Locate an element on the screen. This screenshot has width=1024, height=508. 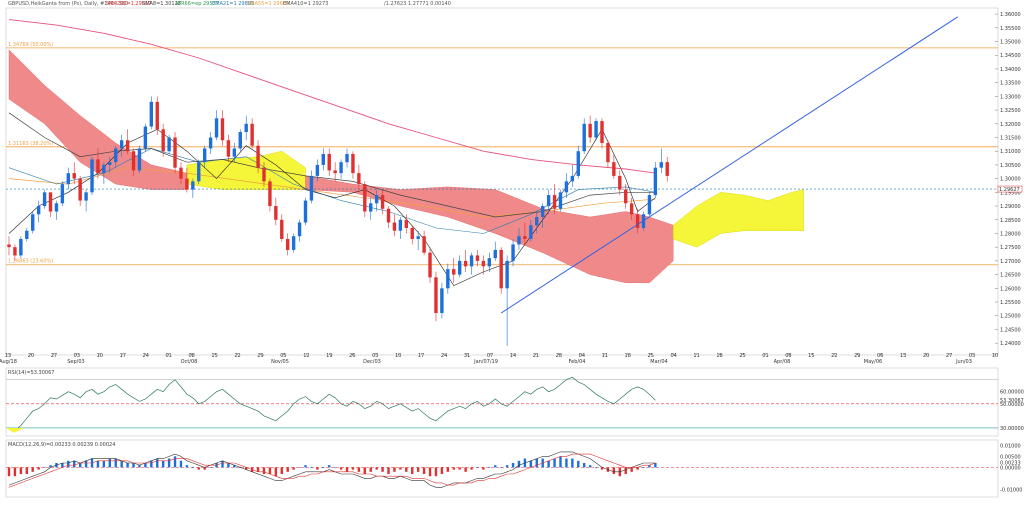
sma200-header: SMA200=1.29817 is located at coordinates (128, 4).